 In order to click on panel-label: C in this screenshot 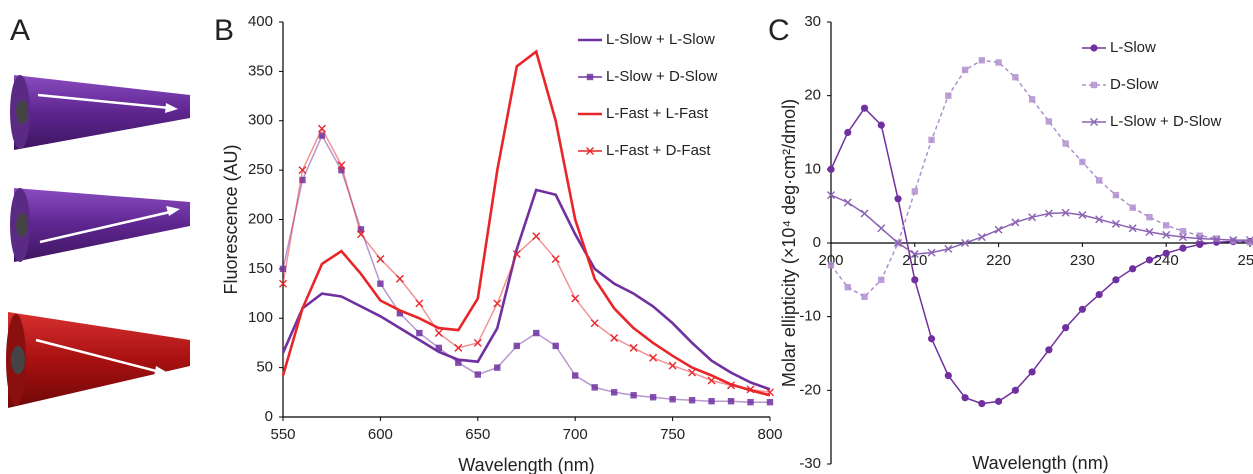, I will do `click(779, 30)`.